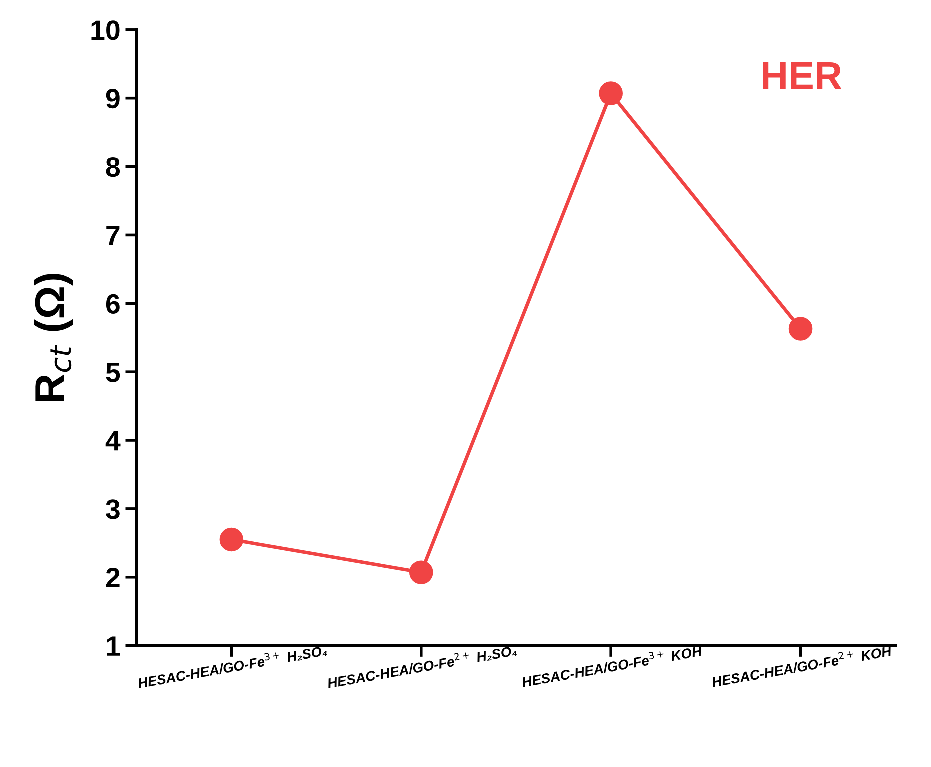 The width and height of the screenshot is (931, 767). I want to click on x-tick-label: HESAC-HEA/GO-Fe$^{2+}$ KOH, so click(801, 665).